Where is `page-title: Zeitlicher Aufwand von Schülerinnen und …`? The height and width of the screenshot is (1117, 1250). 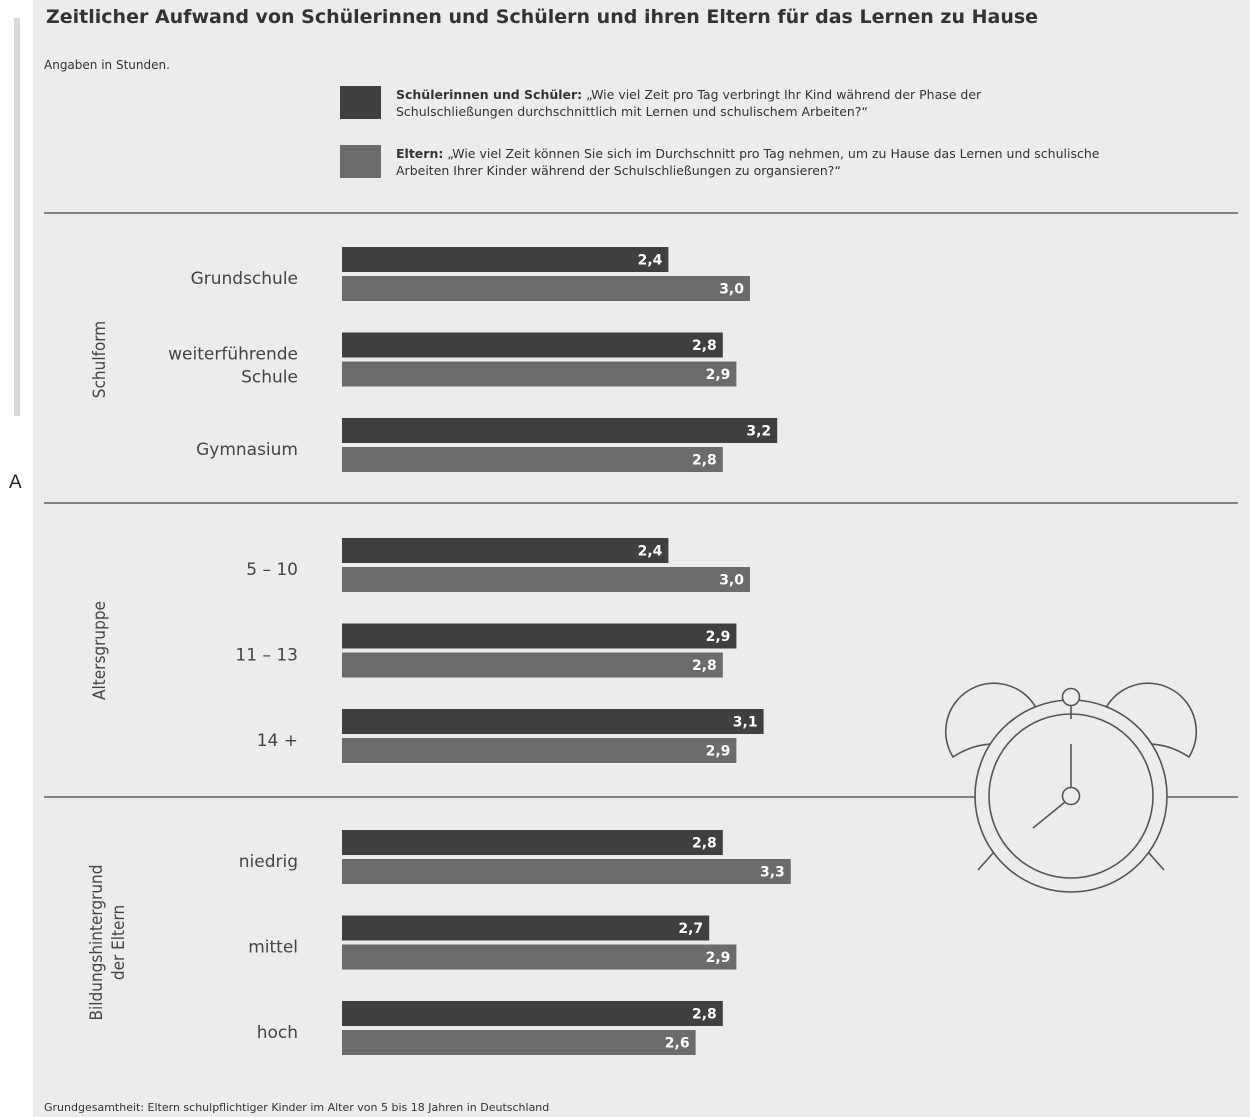
page-title: Zeitlicher Aufwand von Schülerinnen und … is located at coordinates (542, 17).